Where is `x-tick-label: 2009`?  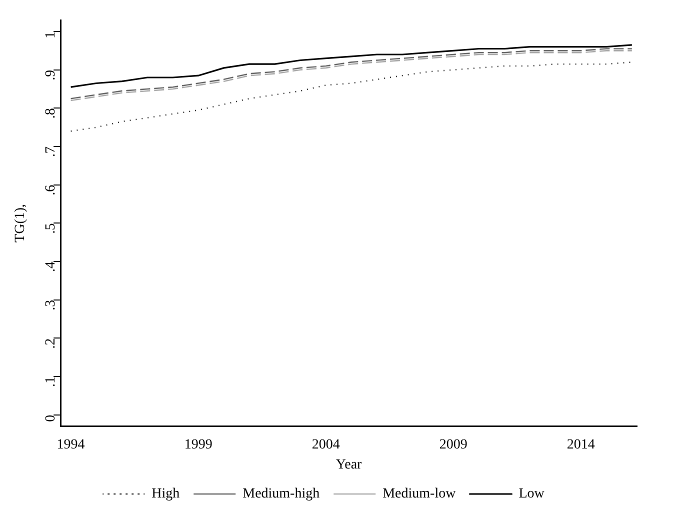 x-tick-label: 2009 is located at coordinates (453, 444).